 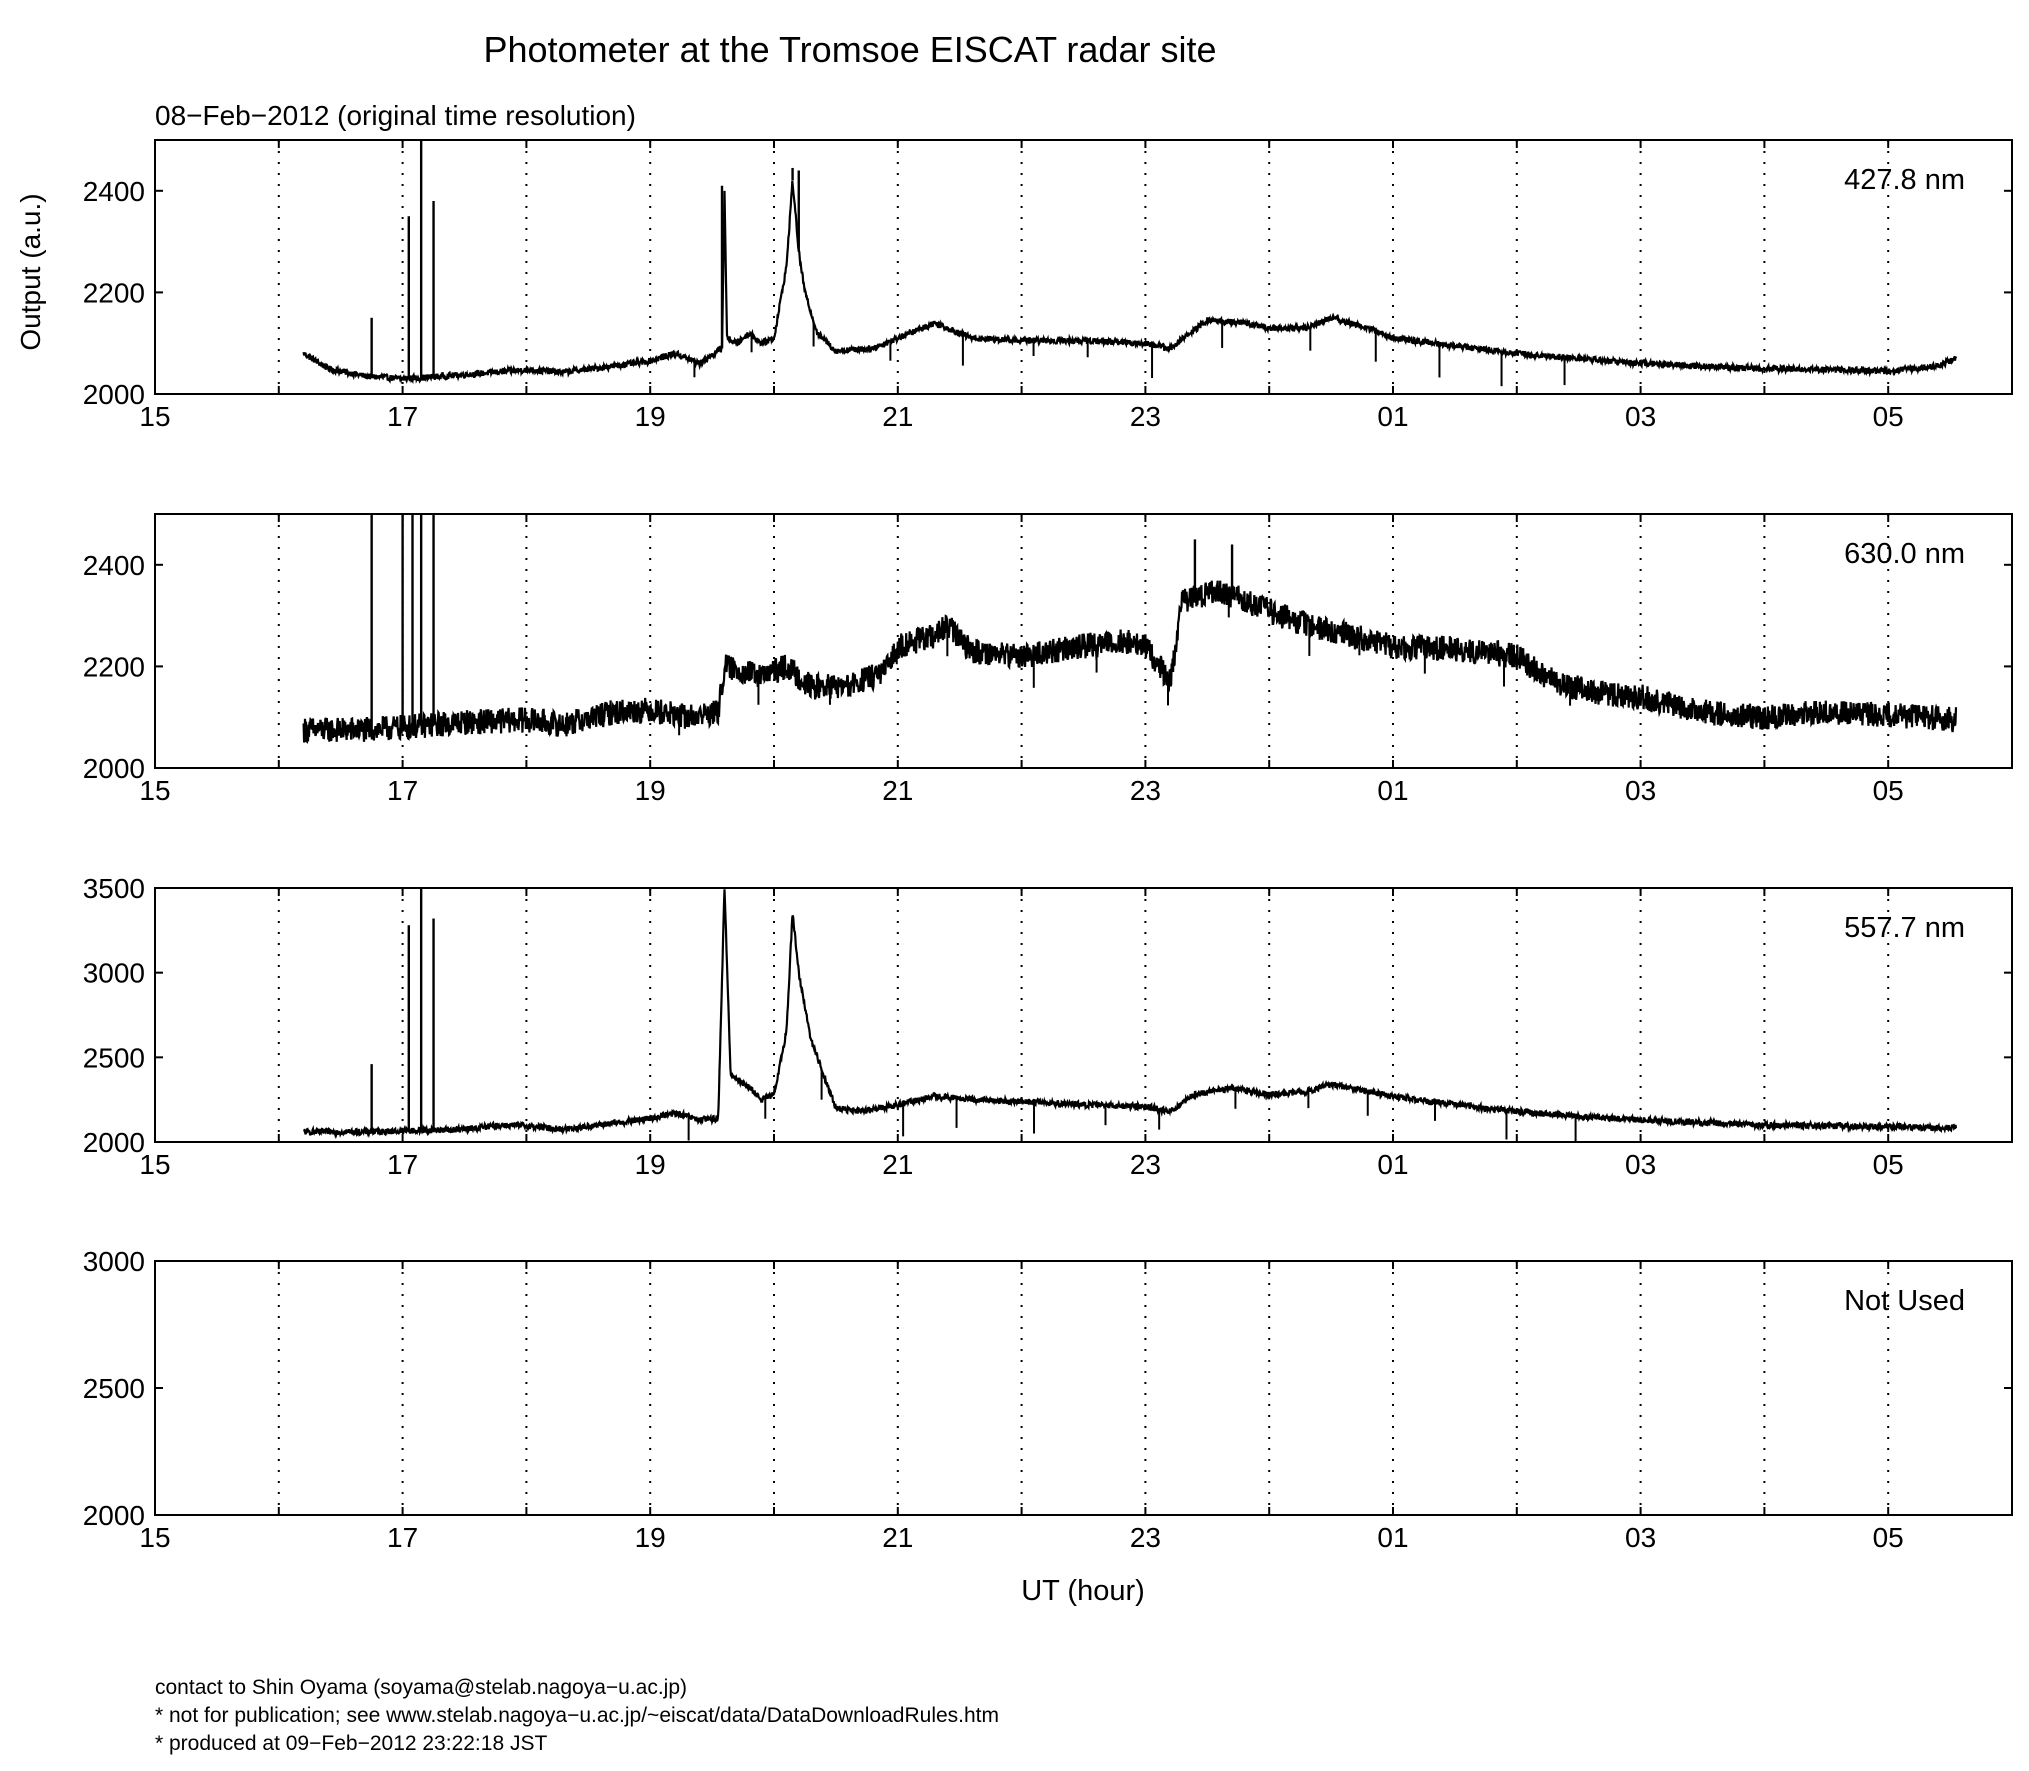 What do you see at coordinates (1904, 554) in the screenshot?
I see `panel-label: 630.0 nm` at bounding box center [1904, 554].